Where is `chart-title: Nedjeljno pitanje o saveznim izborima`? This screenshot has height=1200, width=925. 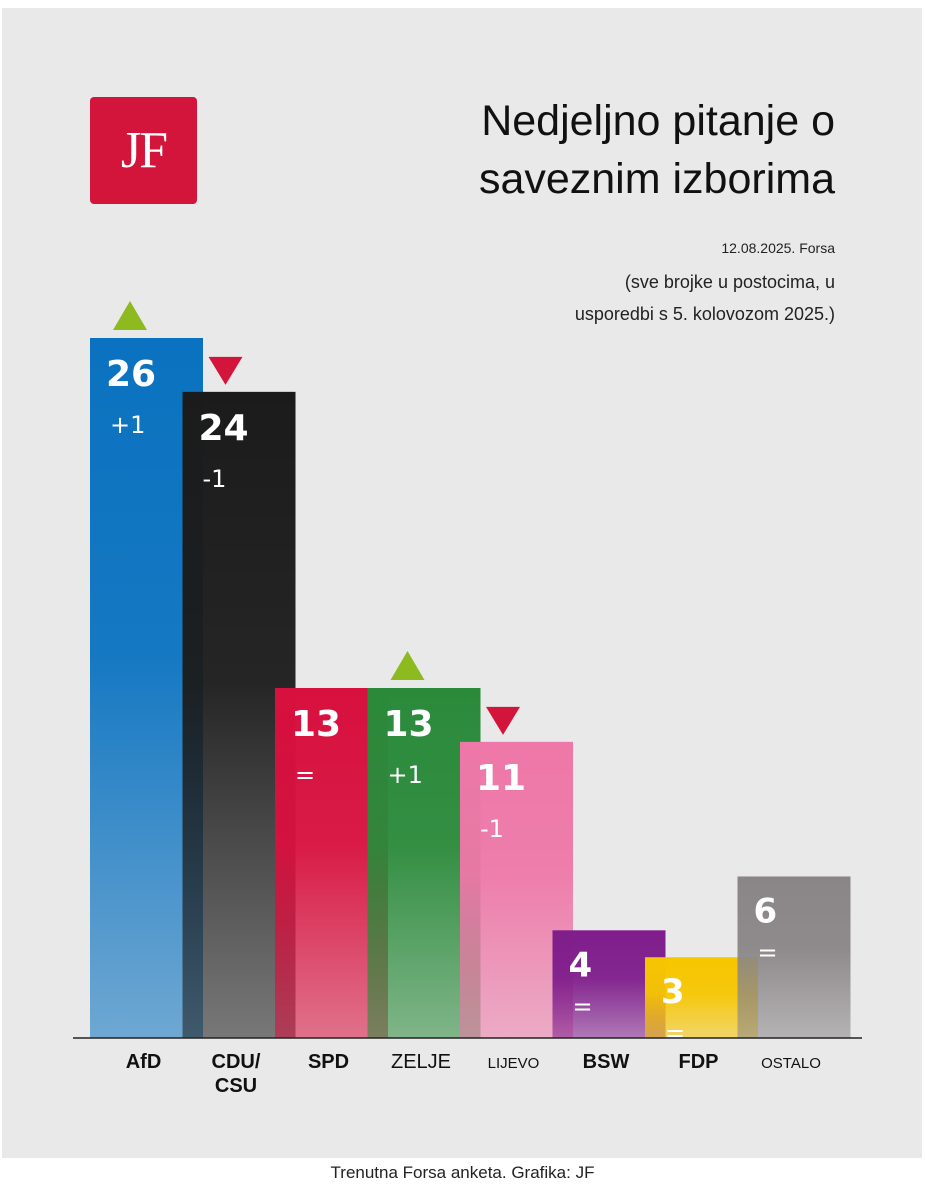
chart-title: Nedjeljno pitanje o saveznim izborima is located at coordinates (575, 150).